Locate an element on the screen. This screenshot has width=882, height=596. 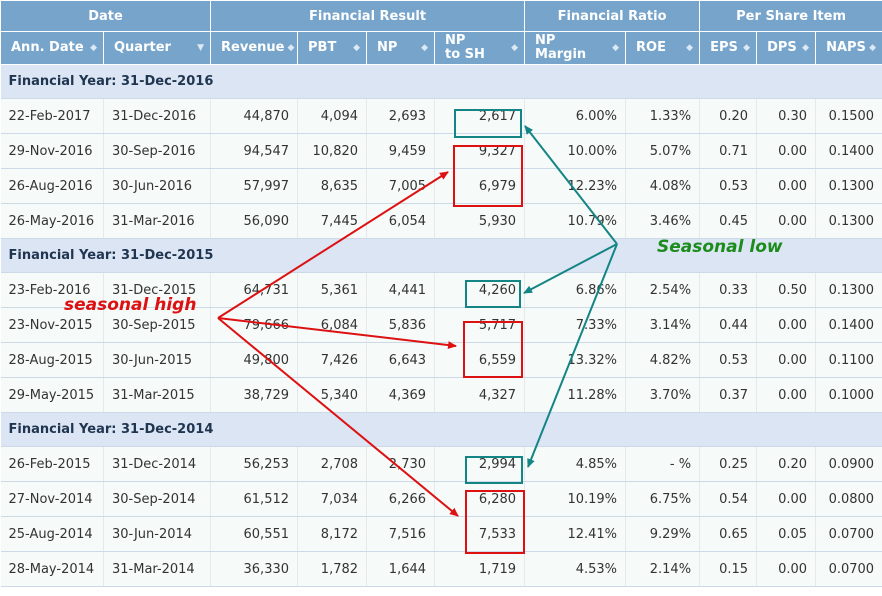
table-cell: 31-Dec-2015 is located at coordinates (157, 290).